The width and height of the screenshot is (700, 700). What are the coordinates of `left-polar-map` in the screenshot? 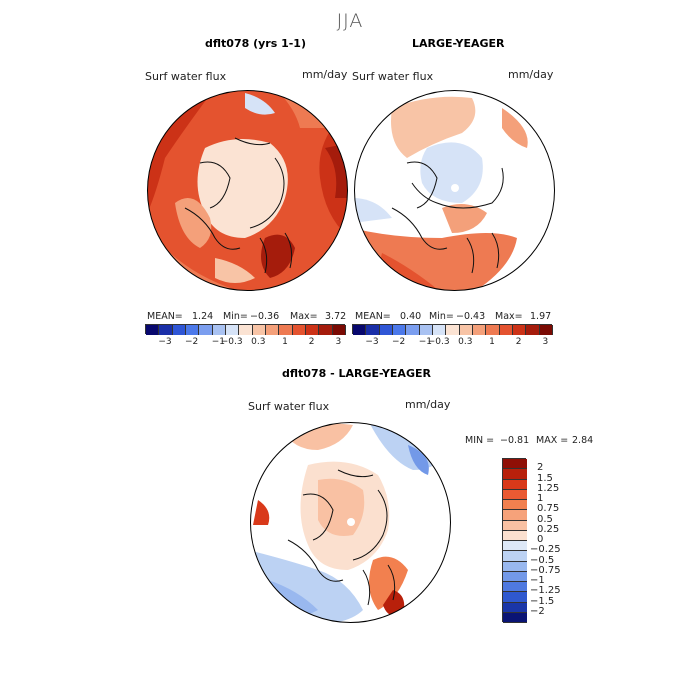 It's located at (247, 190).